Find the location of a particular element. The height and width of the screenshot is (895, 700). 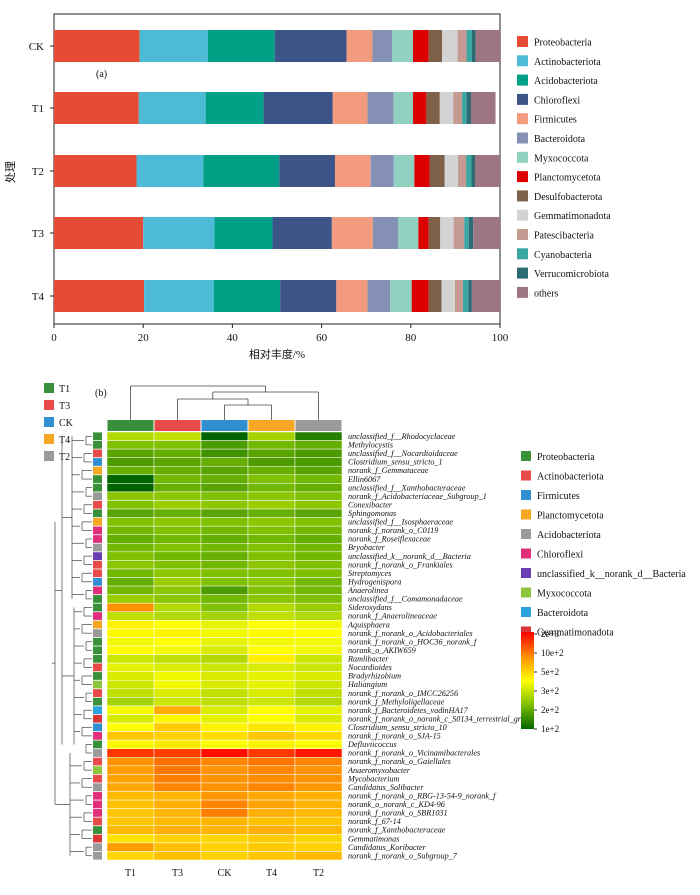

bar-T2-bacteroidota is located at coordinates (382, 171).